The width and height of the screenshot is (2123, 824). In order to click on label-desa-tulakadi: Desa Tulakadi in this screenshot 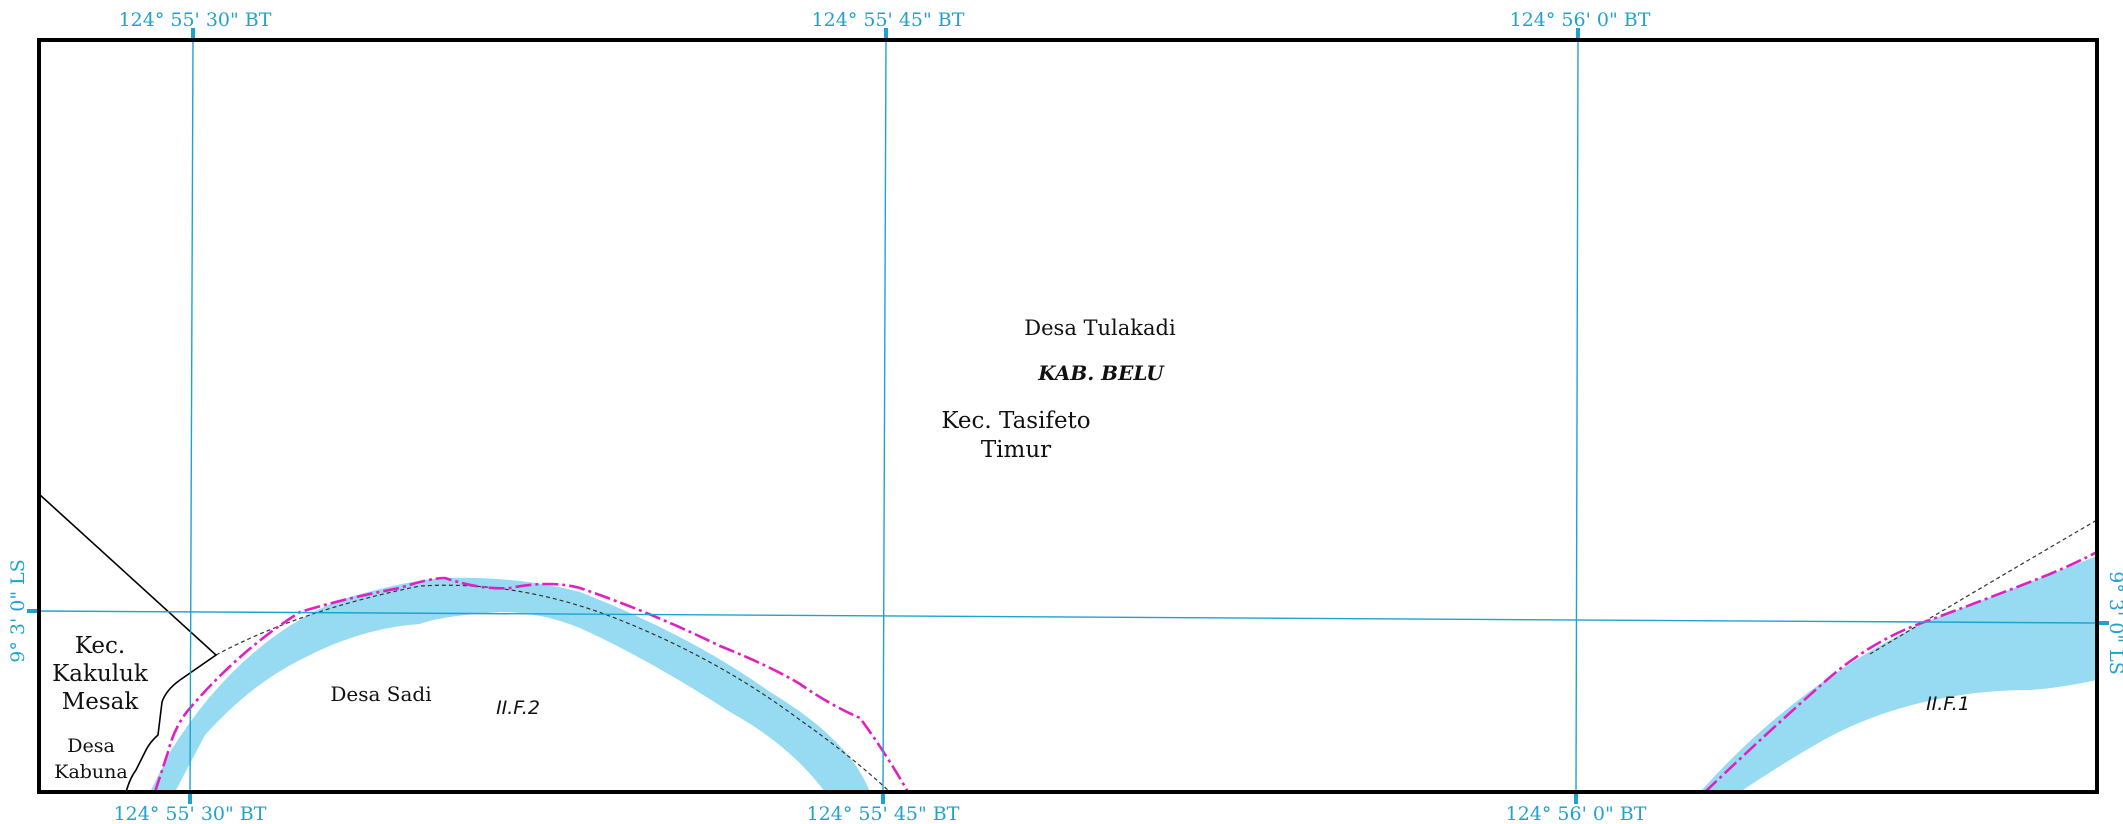, I will do `click(1100, 328)`.